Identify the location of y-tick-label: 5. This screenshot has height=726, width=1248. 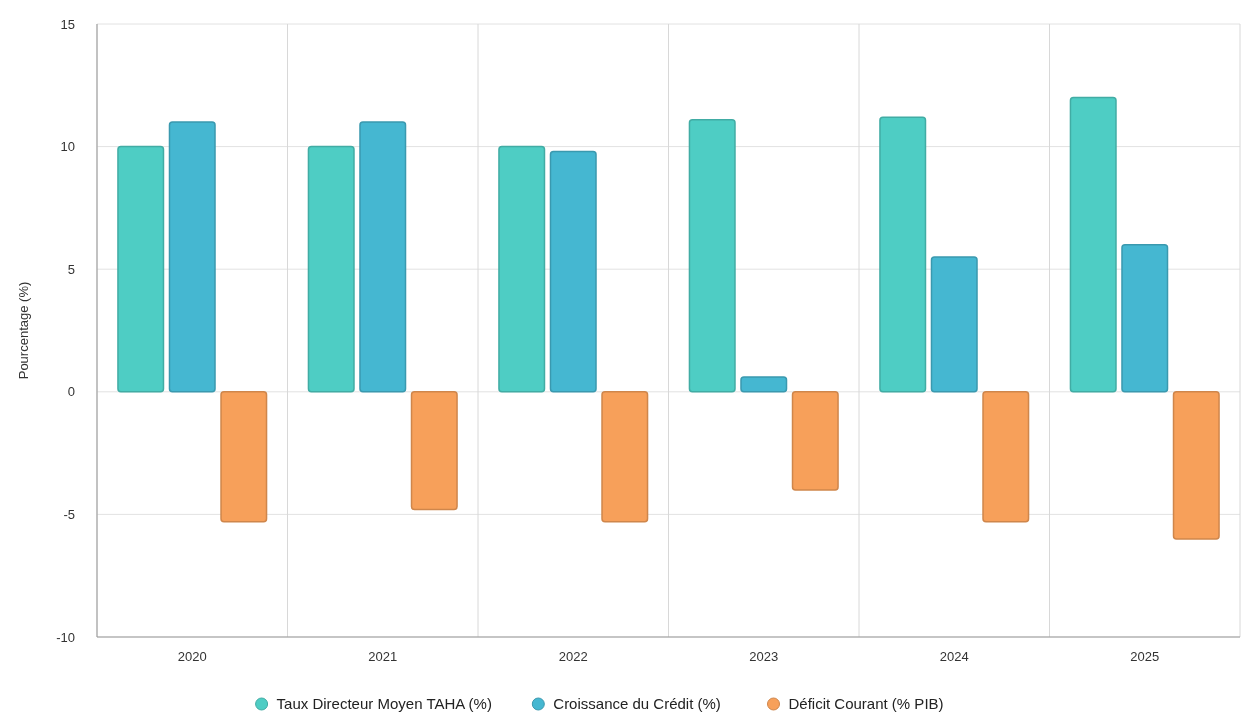
(71, 269).